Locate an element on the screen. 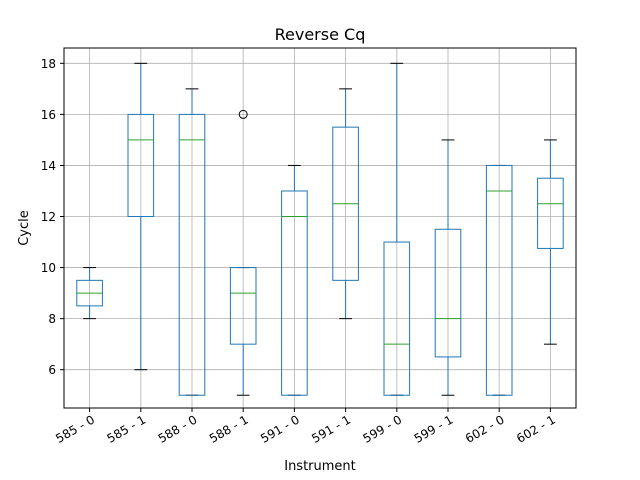  x-tick-label: 599 - 1 is located at coordinates (434, 428).